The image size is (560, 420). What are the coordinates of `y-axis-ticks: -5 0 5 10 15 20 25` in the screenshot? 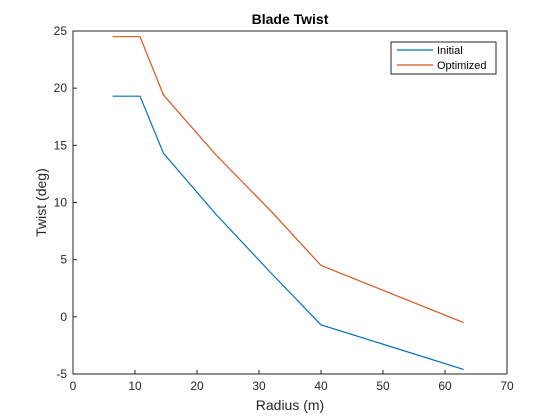 It's located at (65, 202).